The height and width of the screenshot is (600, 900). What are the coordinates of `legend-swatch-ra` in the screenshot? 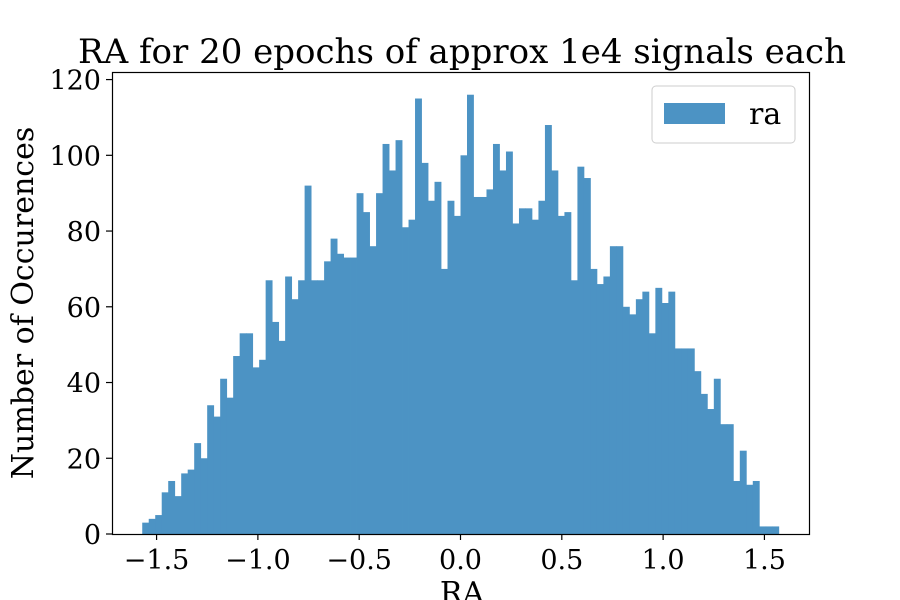 It's located at (694, 113).